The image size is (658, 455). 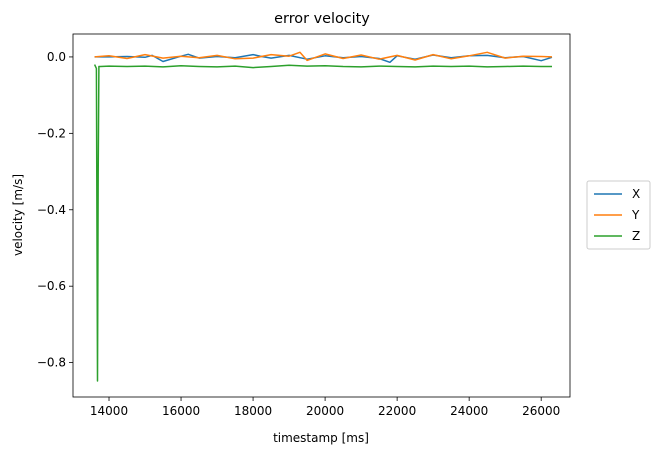 I want to click on y-tick-label: −0.6, so click(x=51, y=286).